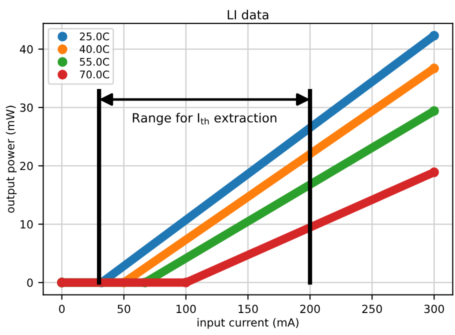 This screenshot has width=455, height=335. Describe the element at coordinates (434, 309) in the screenshot. I see `x-tick-label: 300` at that location.